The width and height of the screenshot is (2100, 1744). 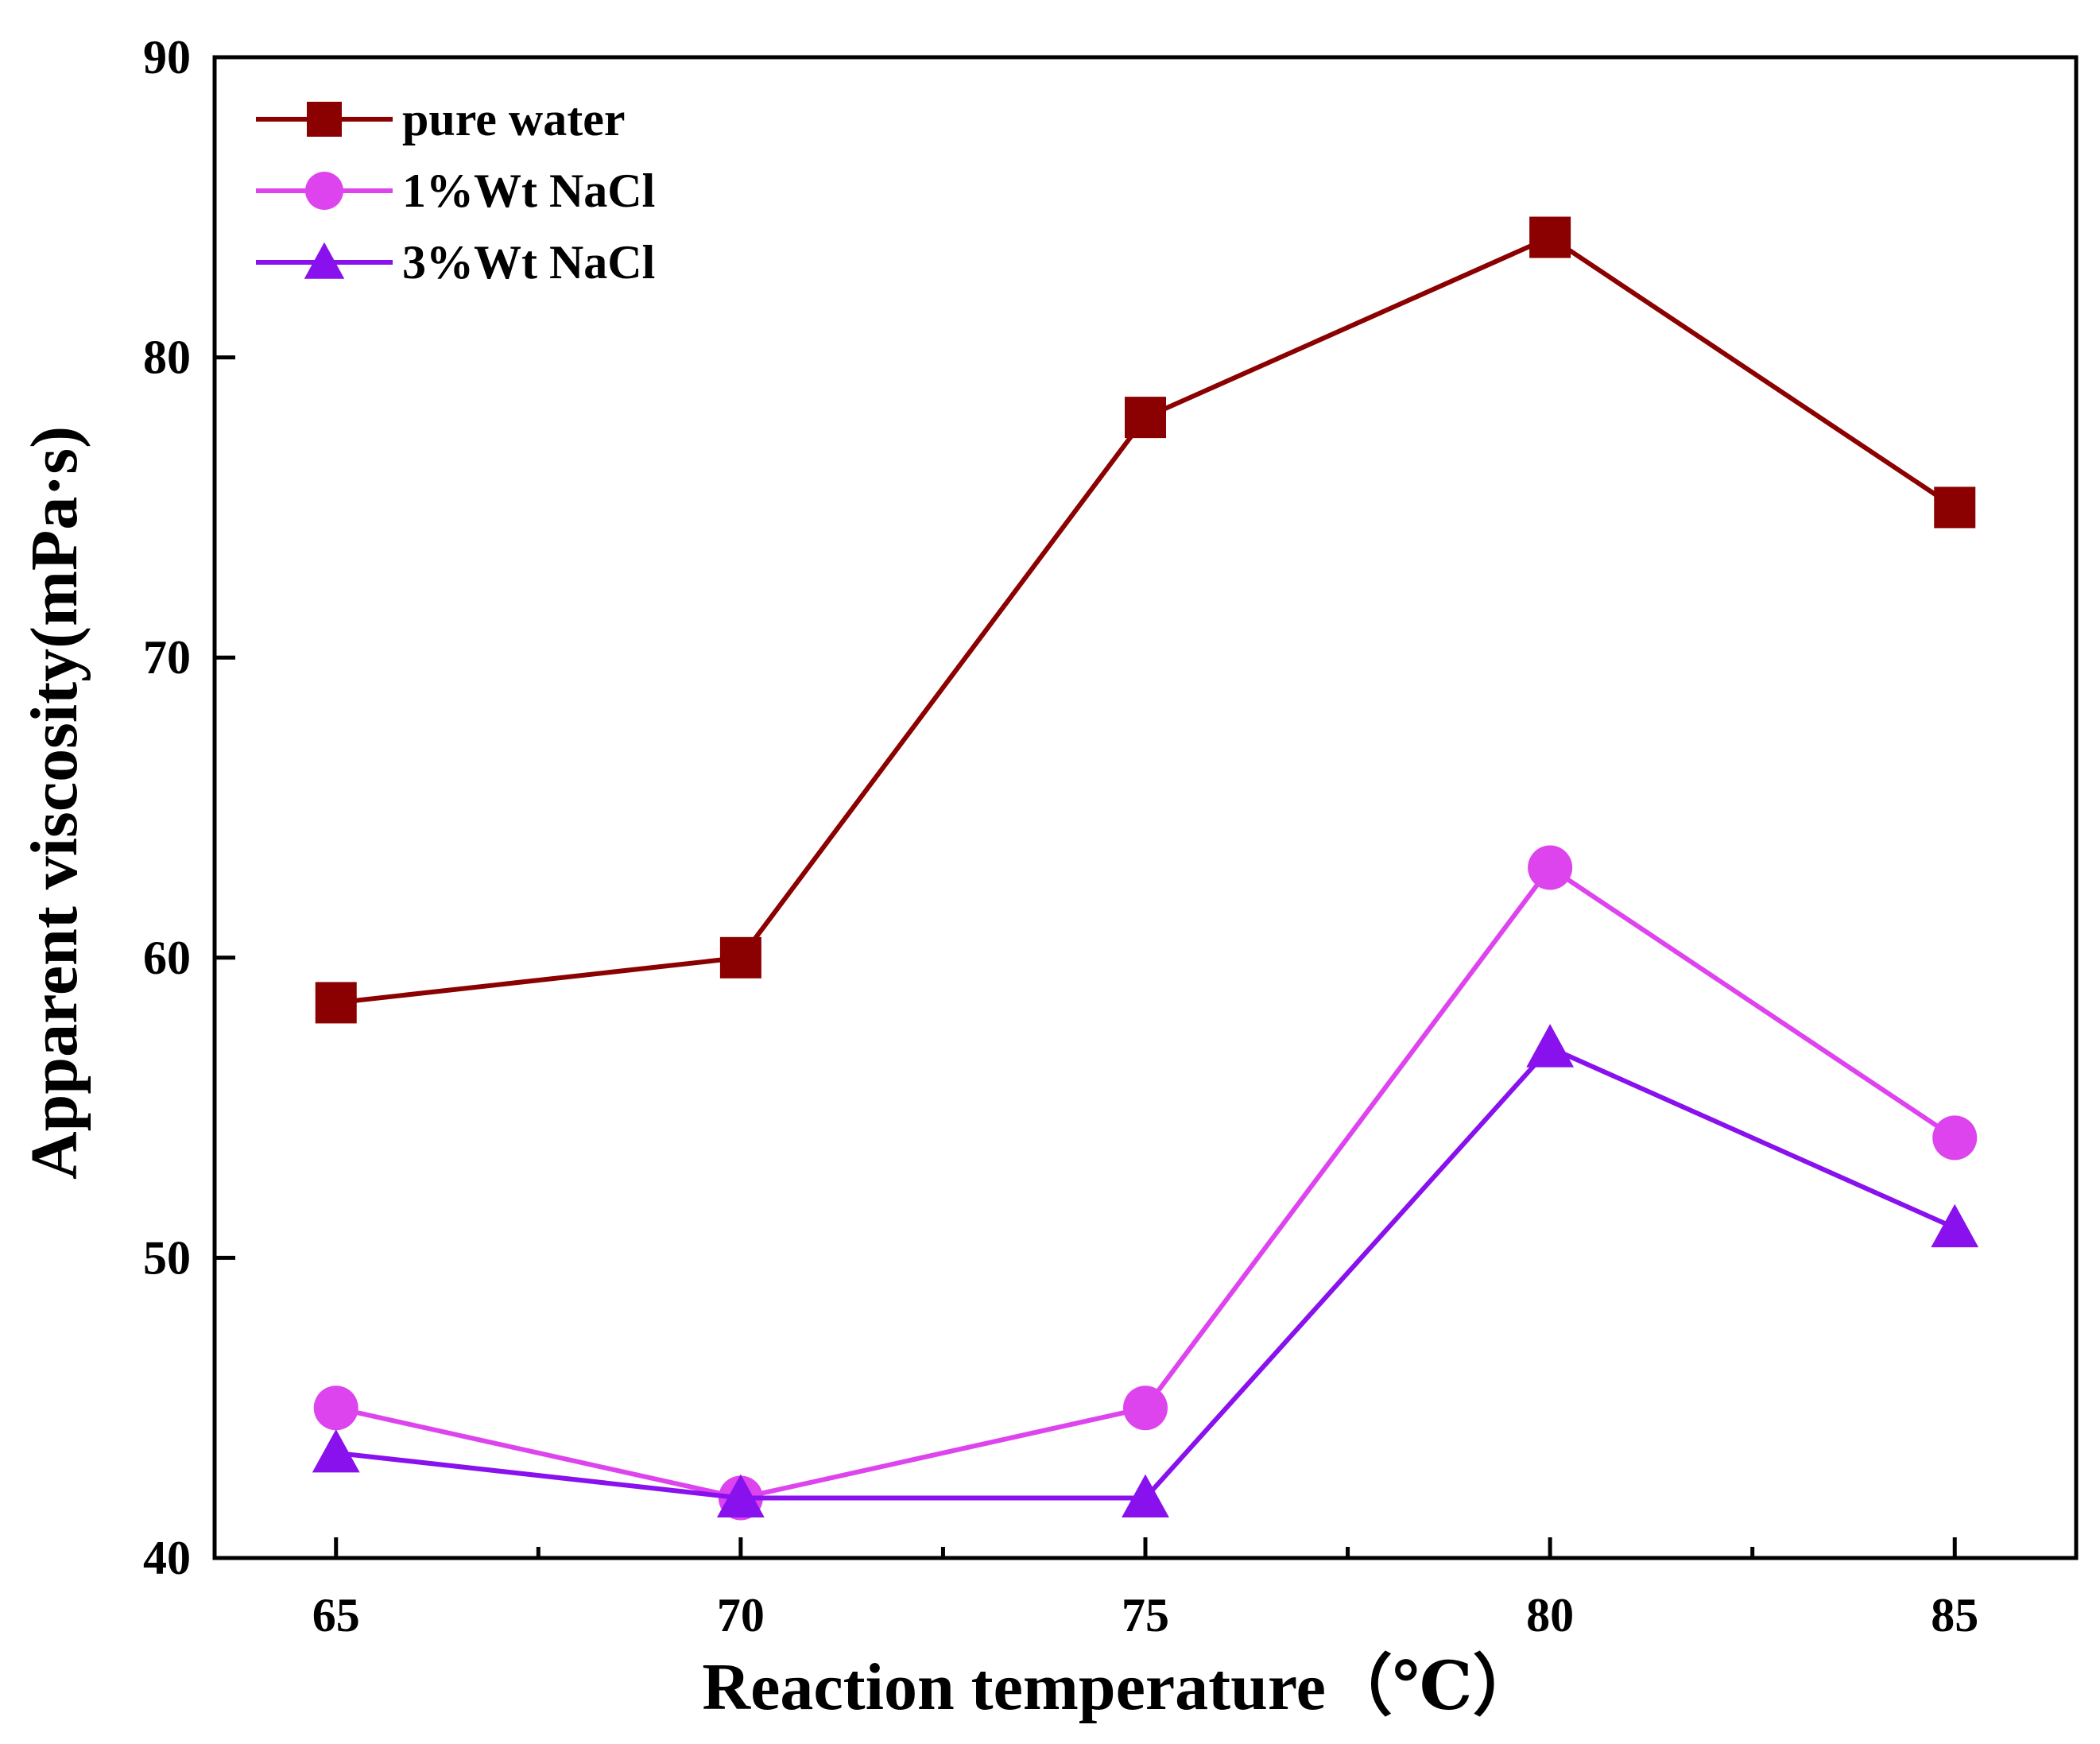 I want to click on legend-item-1: pure water, so click(x=441, y=119).